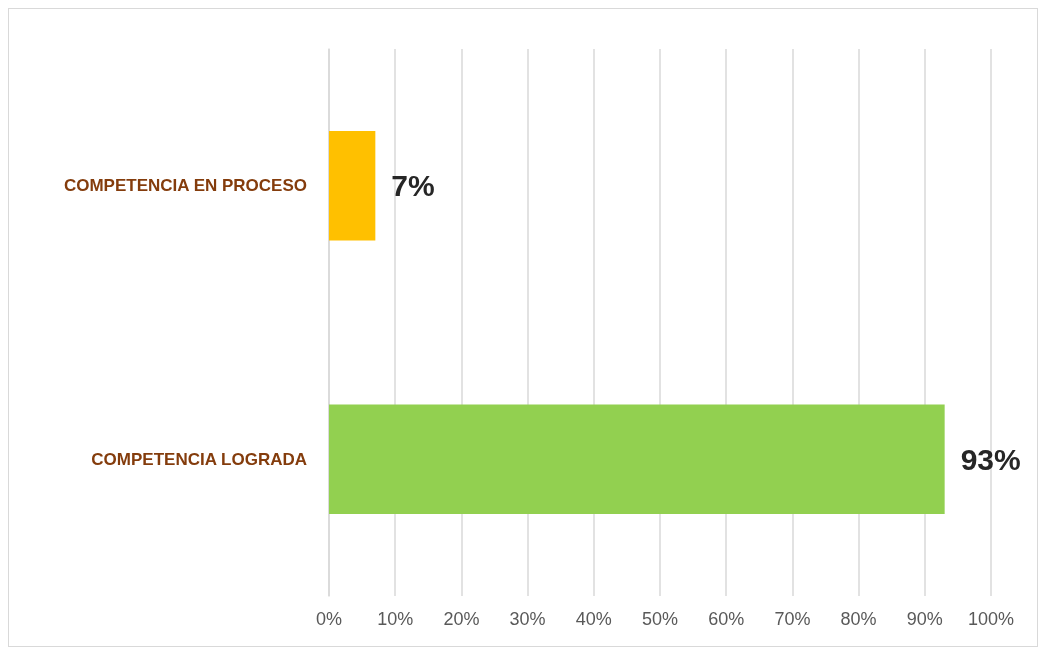 Image resolution: width=1046 pixels, height=655 pixels. What do you see at coordinates (185, 186) in the screenshot?
I see `y-tick-label: COMPETENCIA EN PROCESO` at bounding box center [185, 186].